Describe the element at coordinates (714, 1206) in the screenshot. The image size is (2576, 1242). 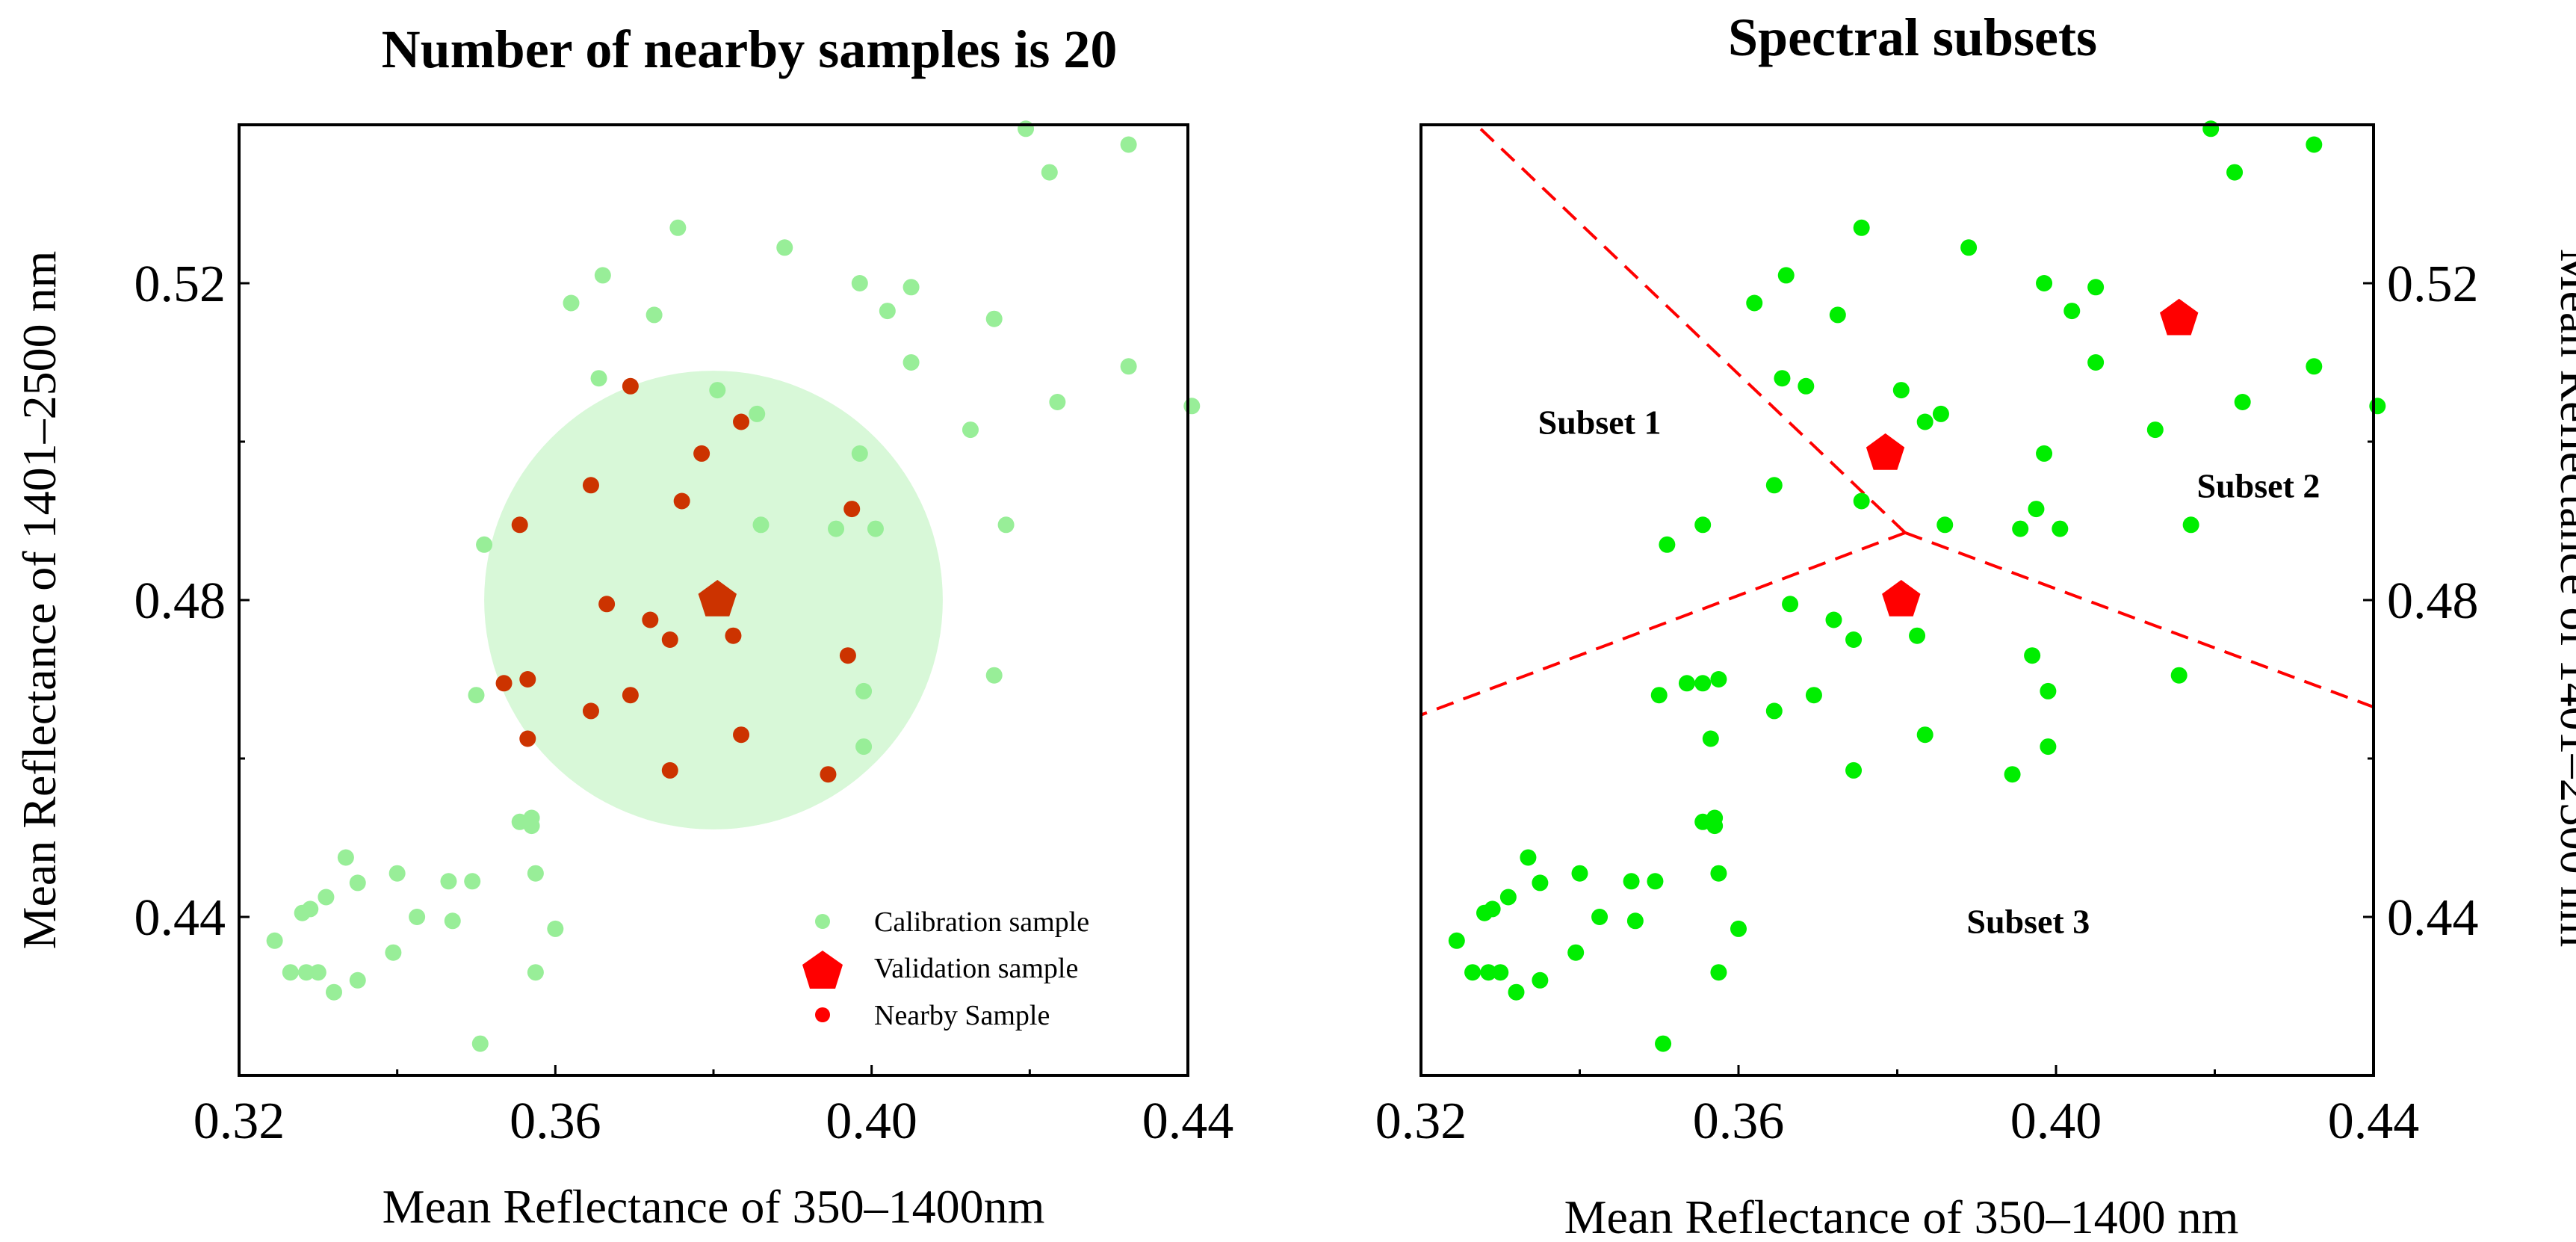
I see `x-axis-label: Mean Reflectance of 350–1400nm` at that location.